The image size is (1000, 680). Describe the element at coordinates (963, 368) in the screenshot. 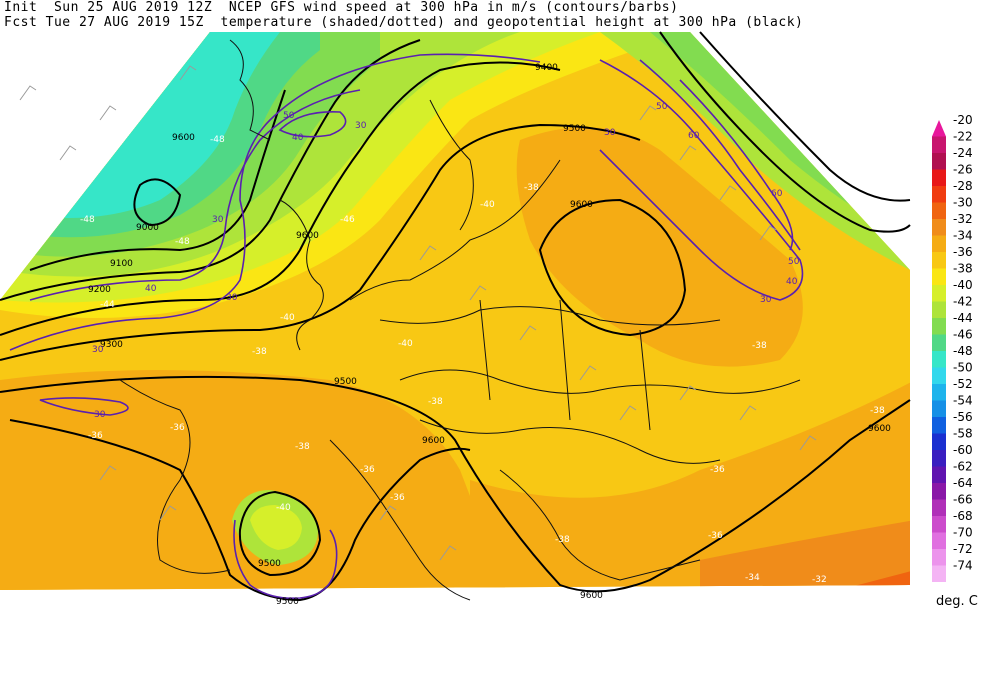

I see `legend-label: -50` at that location.